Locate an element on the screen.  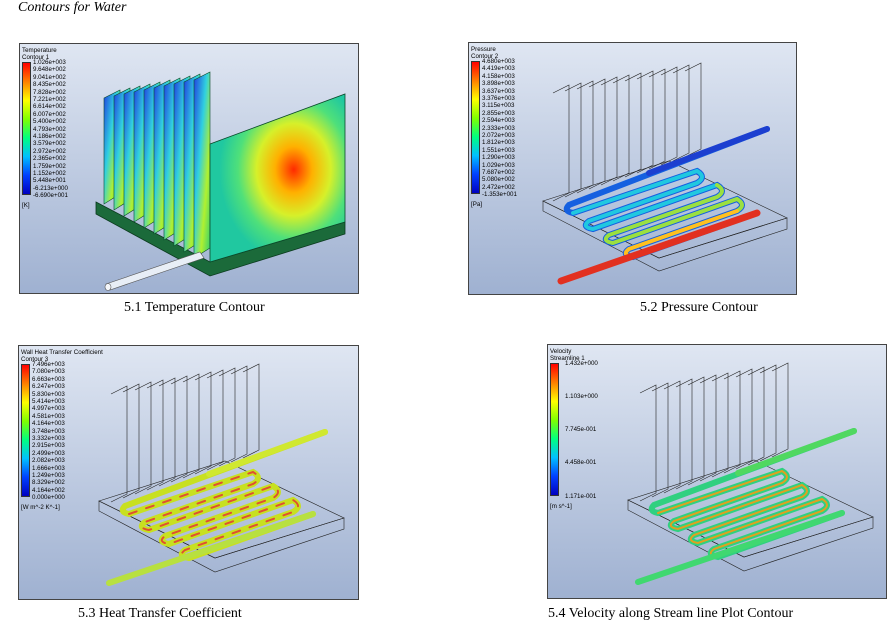
tick-label: 1.290e+003 is located at coordinates (498, 158).